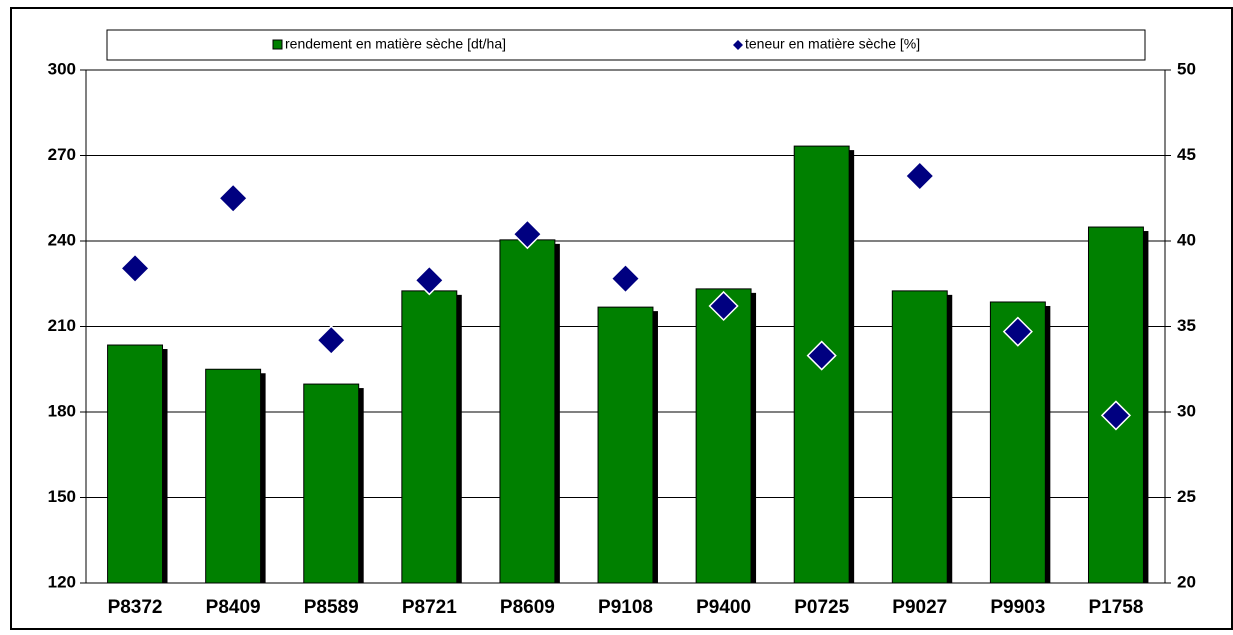 The width and height of the screenshot is (1233, 635). Describe the element at coordinates (1186, 410) in the screenshot. I see `y2-tick-label: 30` at that location.